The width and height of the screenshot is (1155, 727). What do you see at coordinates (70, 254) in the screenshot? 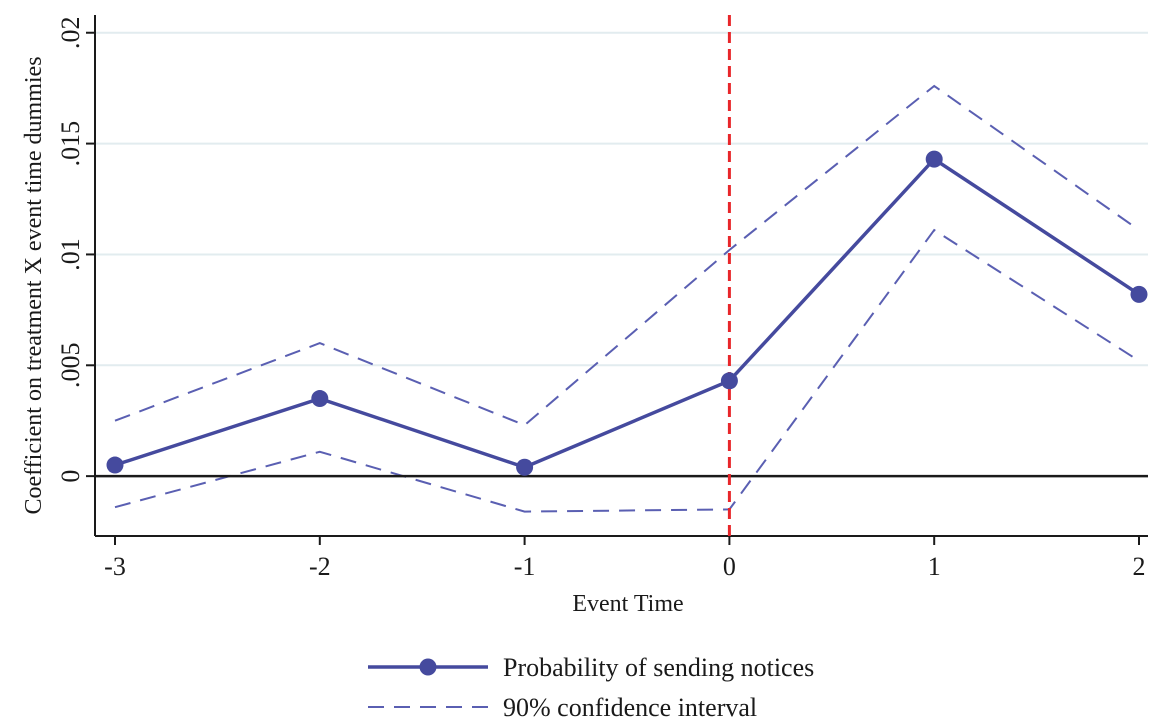
I see `y-tick-label-2: .01` at bounding box center [70, 254].